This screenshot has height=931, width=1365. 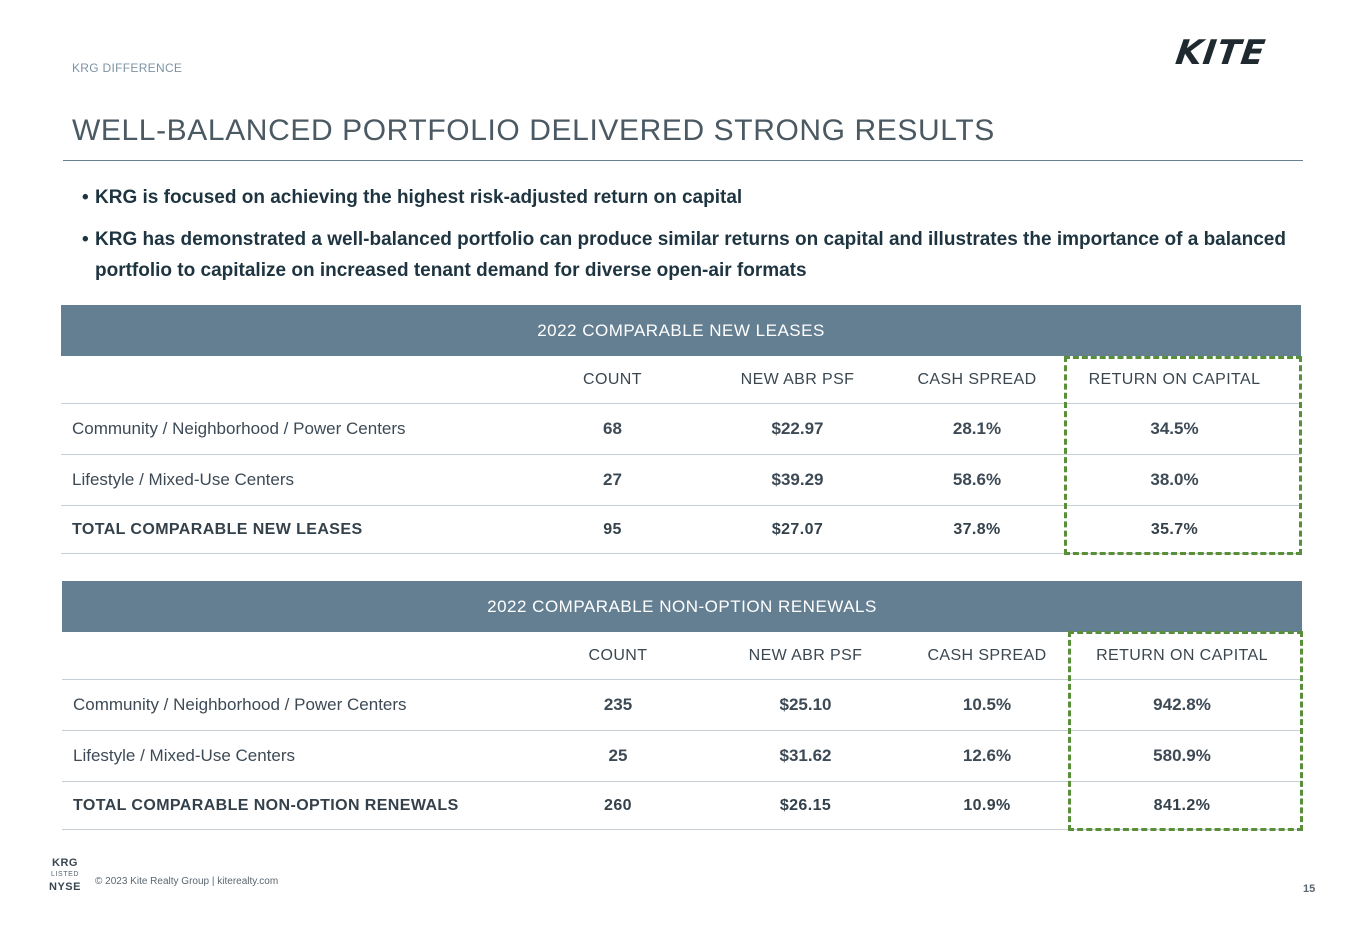 I want to click on total-cash-spread: 10.9%, so click(x=987, y=805).